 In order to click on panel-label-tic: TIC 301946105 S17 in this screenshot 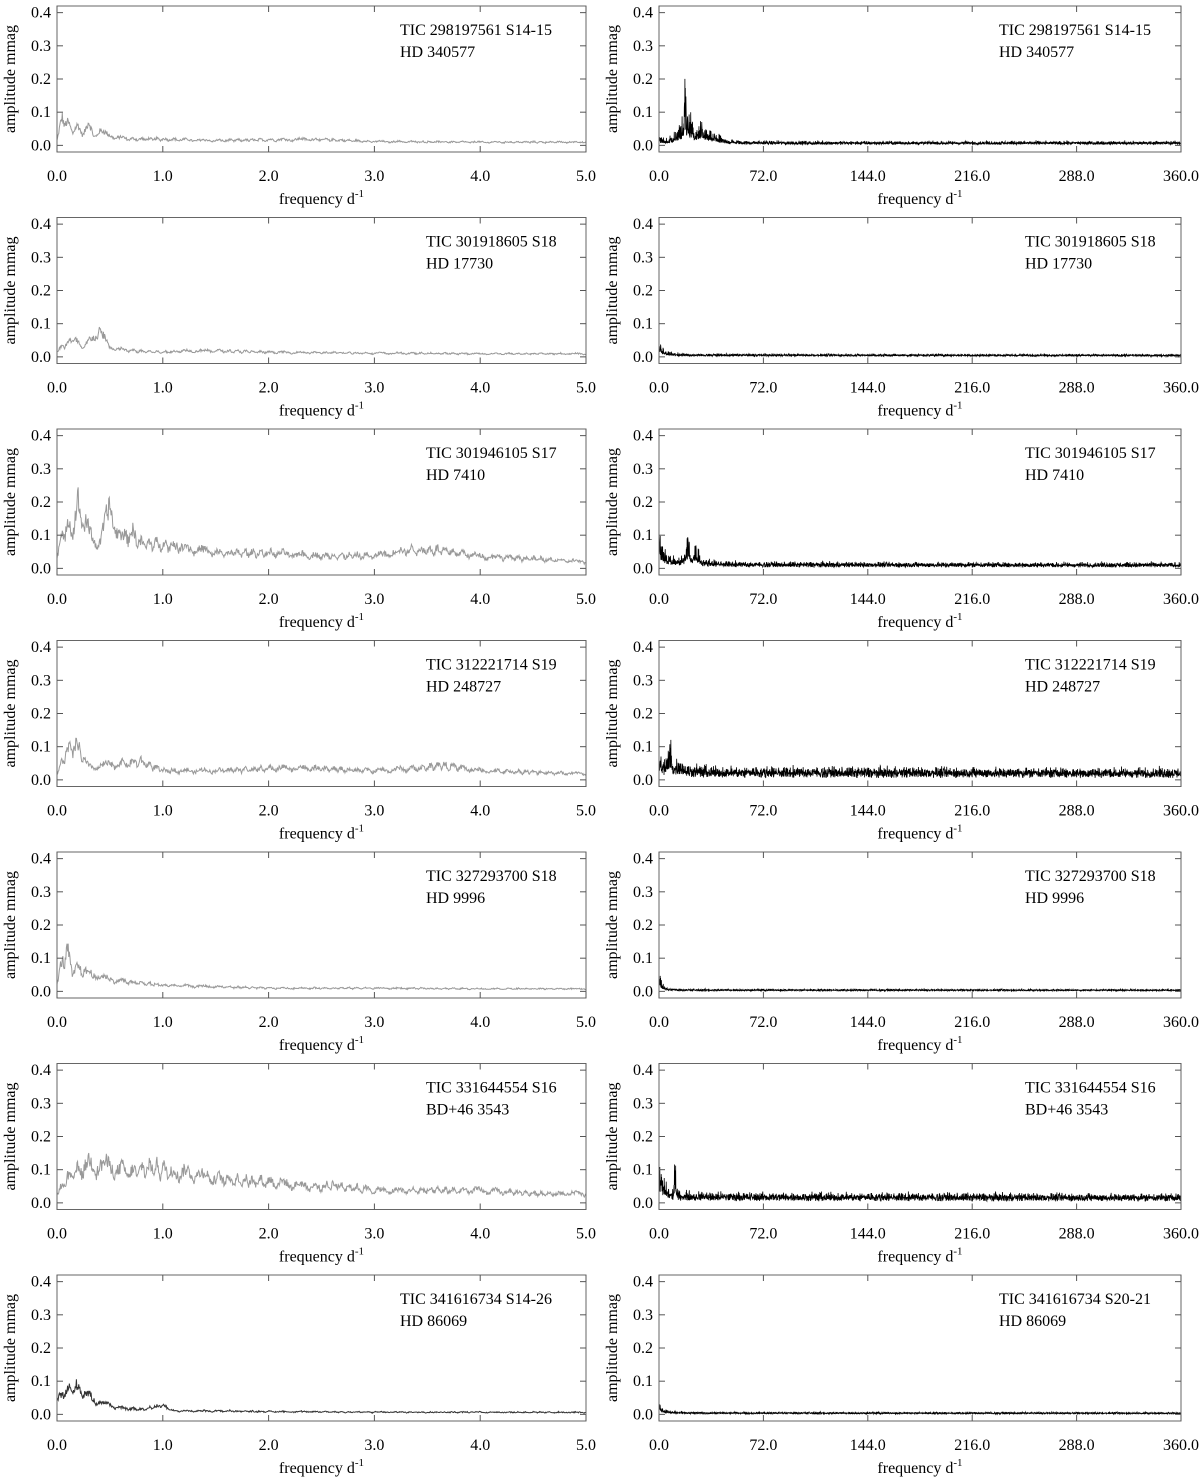, I will do `click(1090, 453)`.